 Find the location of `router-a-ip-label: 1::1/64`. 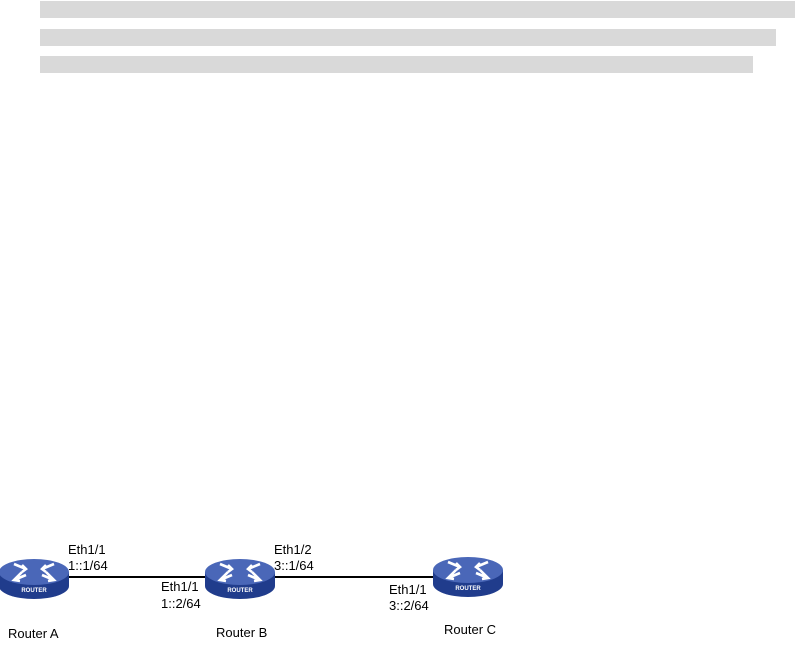

router-a-ip-label: 1::1/64 is located at coordinates (88, 565).